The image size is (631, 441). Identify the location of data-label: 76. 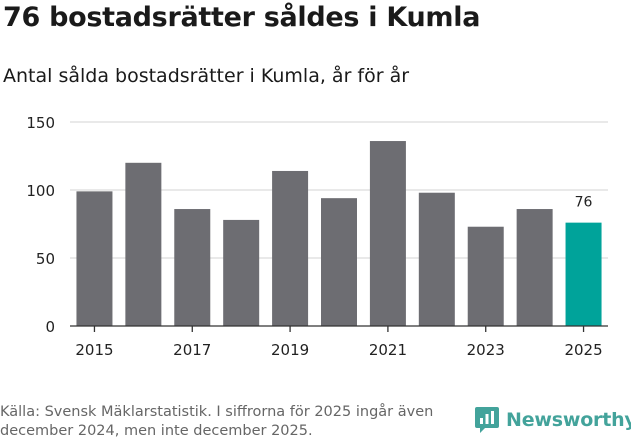
(584, 203).